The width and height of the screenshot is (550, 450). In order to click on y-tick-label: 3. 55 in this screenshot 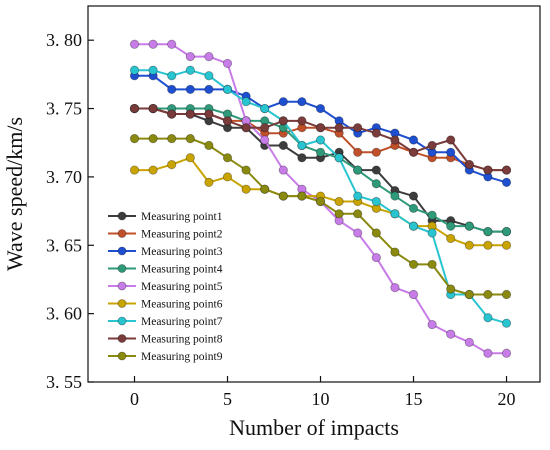, I will do `click(64, 382)`.